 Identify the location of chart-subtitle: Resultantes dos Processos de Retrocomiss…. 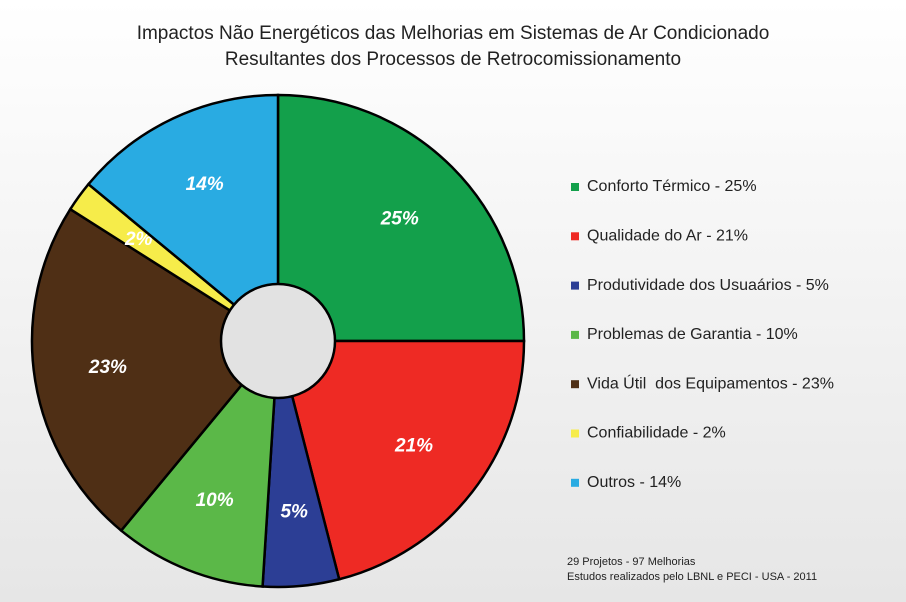
(453, 59).